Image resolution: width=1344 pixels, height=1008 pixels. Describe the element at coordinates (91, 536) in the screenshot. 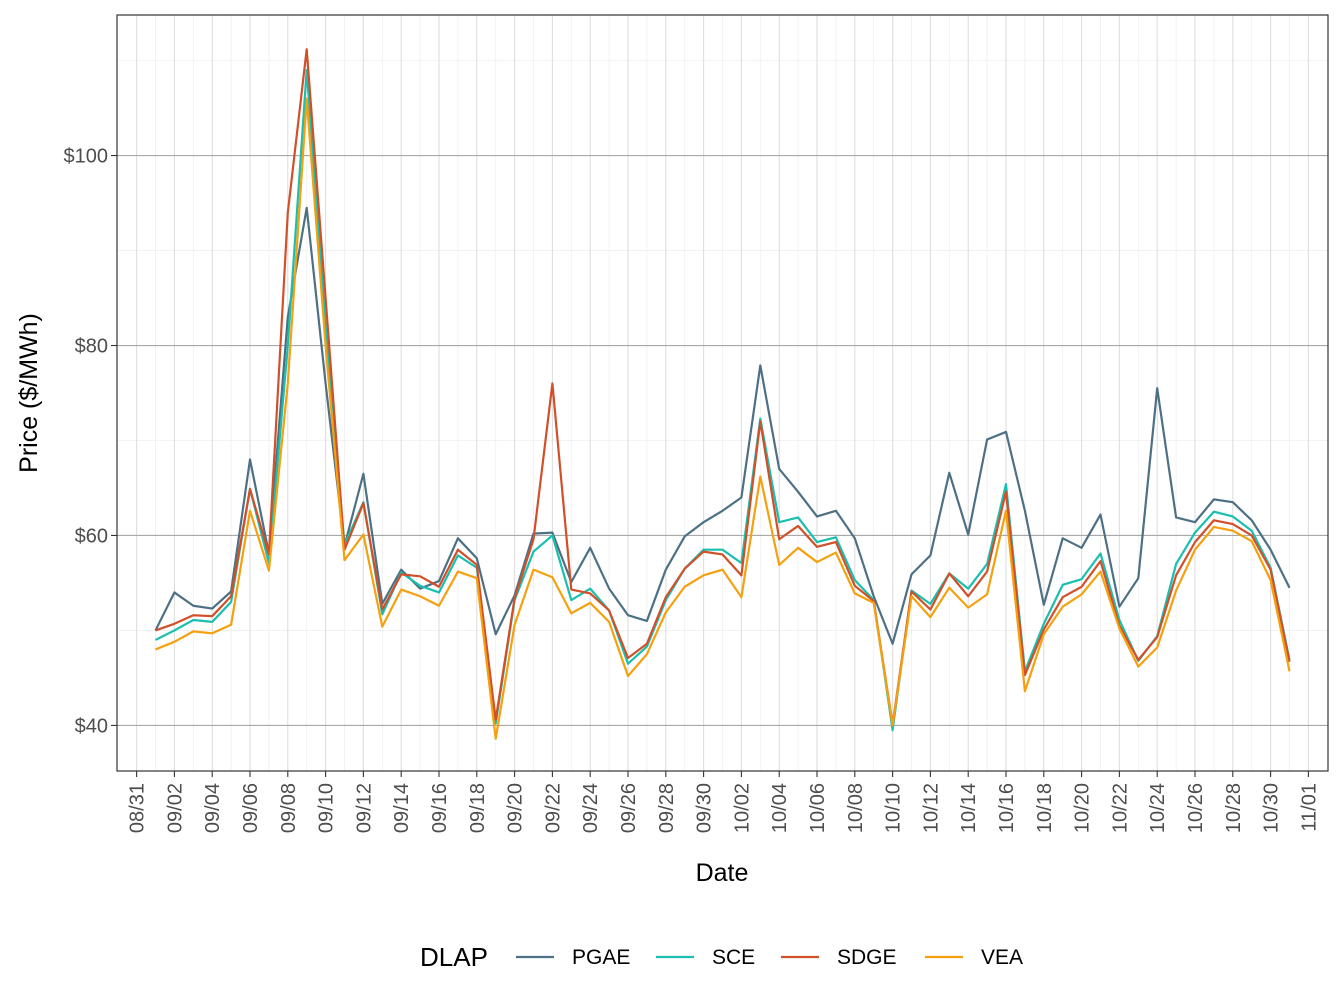

I see `y-tick-label: $60` at that location.